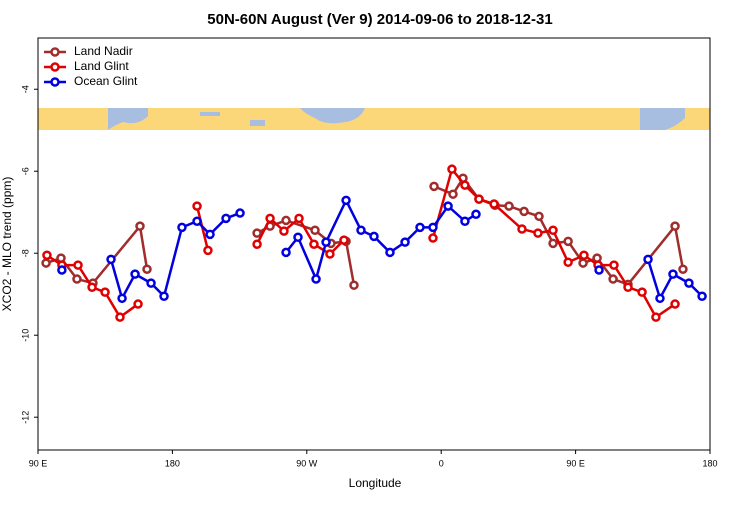 This screenshot has width=750, height=505. I want to click on y-tick-label: -8, so click(25, 253).